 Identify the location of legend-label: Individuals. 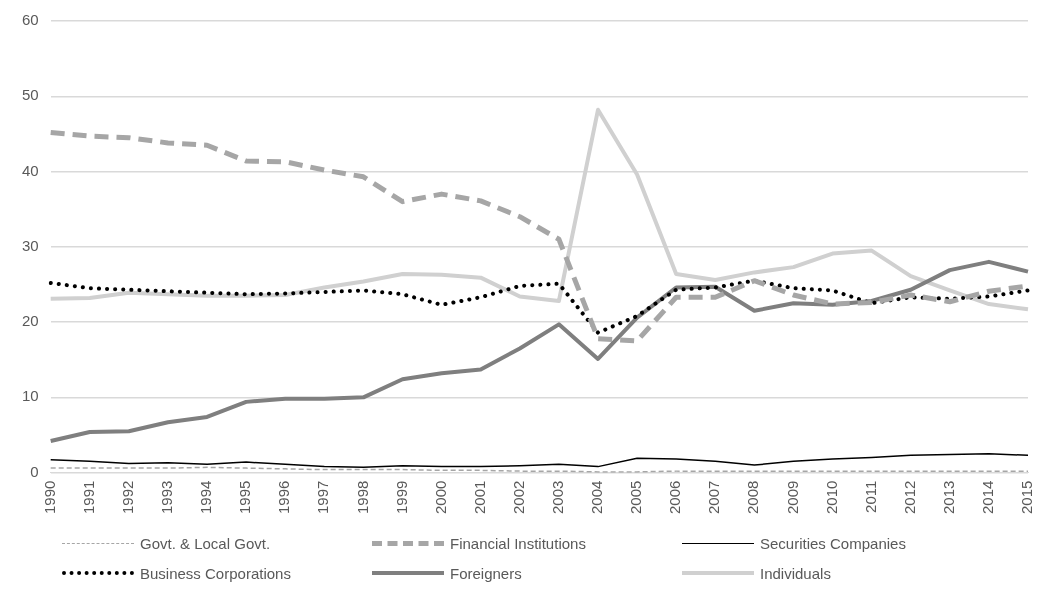
(795, 573).